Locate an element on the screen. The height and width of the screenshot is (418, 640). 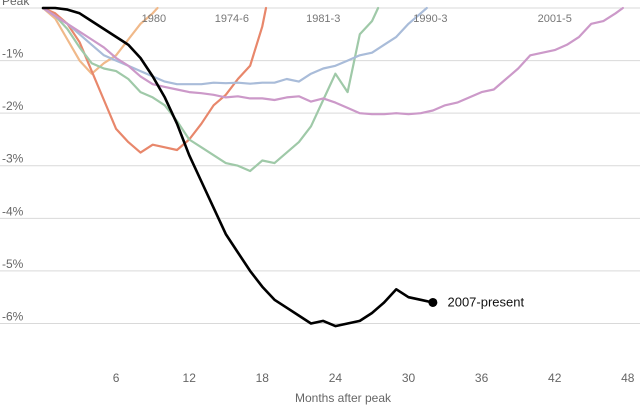
series-label-1974-6: 1974-6 is located at coordinates (232, 19).